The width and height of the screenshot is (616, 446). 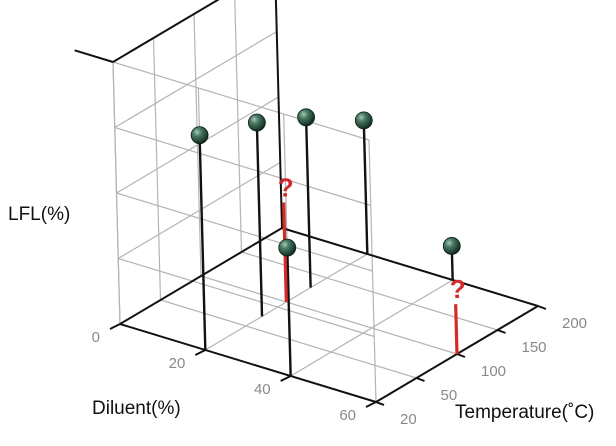 What do you see at coordinates (166, 31) in the screenshot?
I see `frame-top-back-edge` at bounding box center [166, 31].